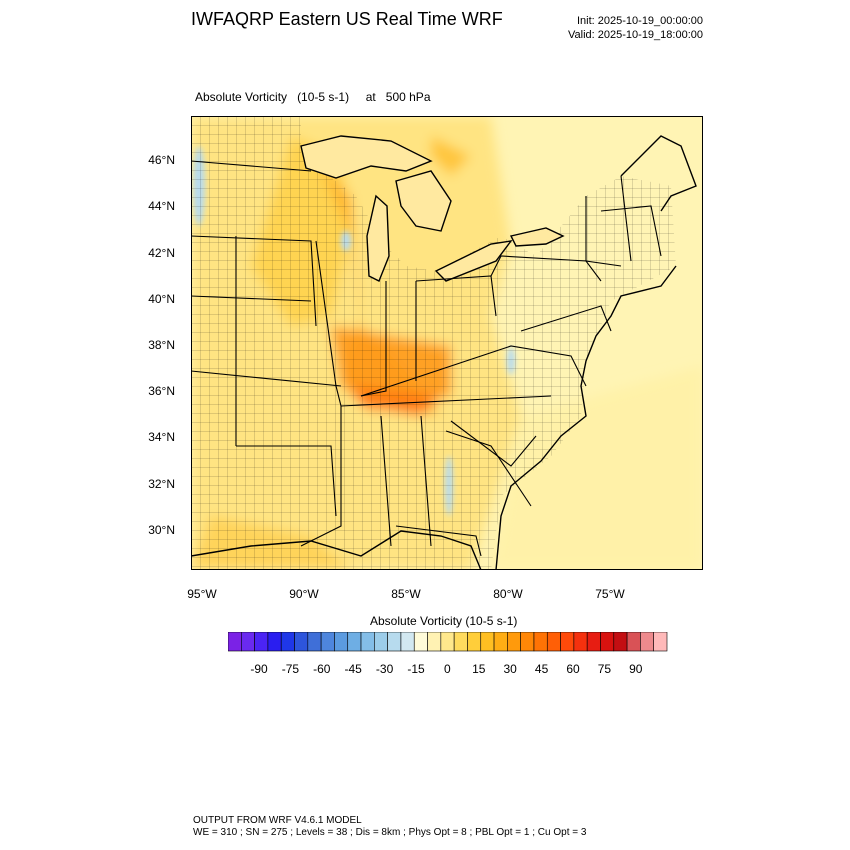  I want to click on lat-label-30: 30°N, so click(161, 530).